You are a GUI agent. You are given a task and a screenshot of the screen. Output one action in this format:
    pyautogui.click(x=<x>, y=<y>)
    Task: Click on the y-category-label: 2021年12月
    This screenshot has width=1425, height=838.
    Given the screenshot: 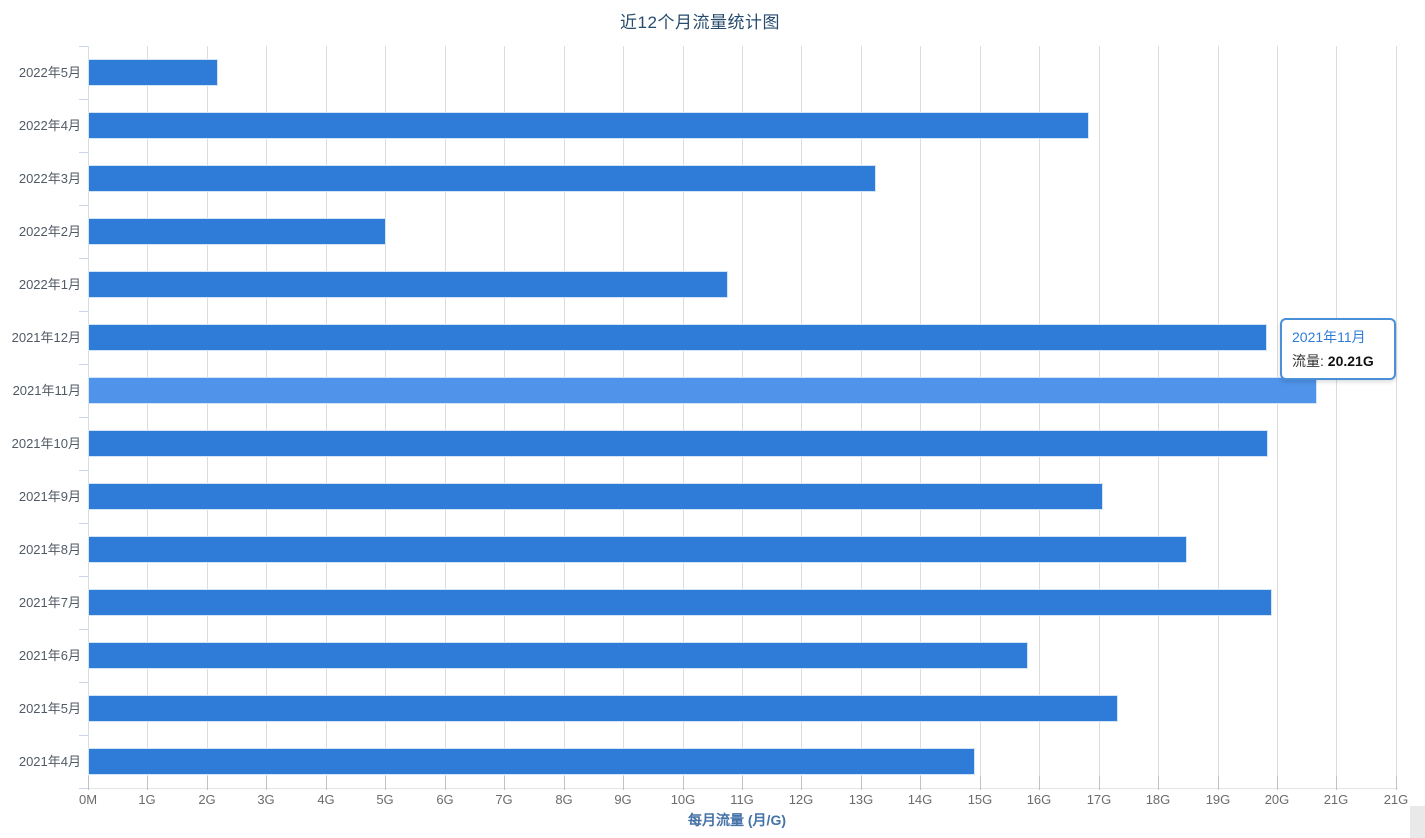 What is the action you would take?
    pyautogui.click(x=46, y=337)
    